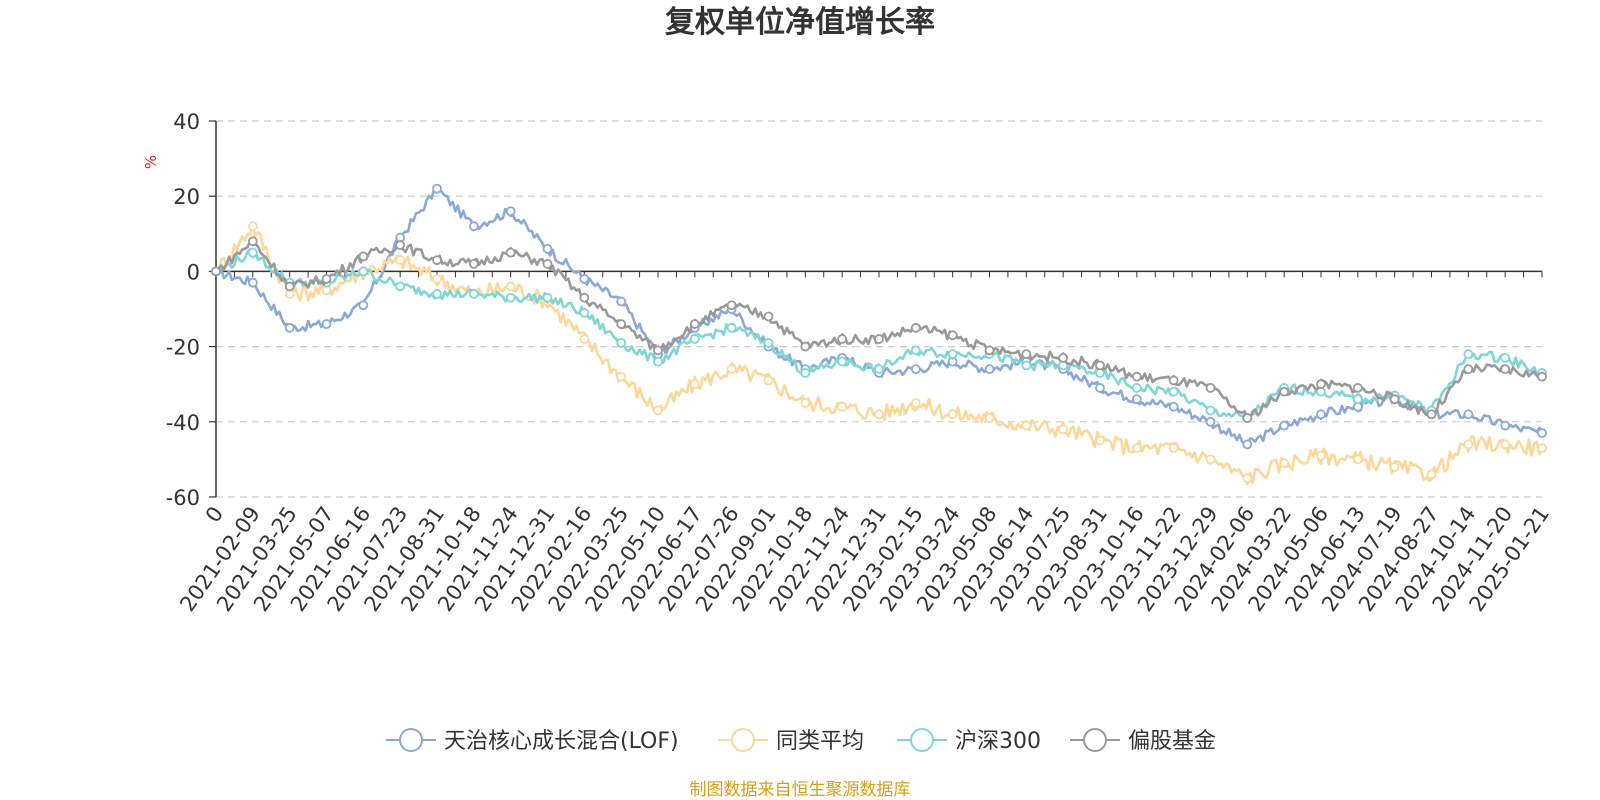 The width and height of the screenshot is (1600, 800). I want to click on legend-item: 同类平均, so click(791, 741).